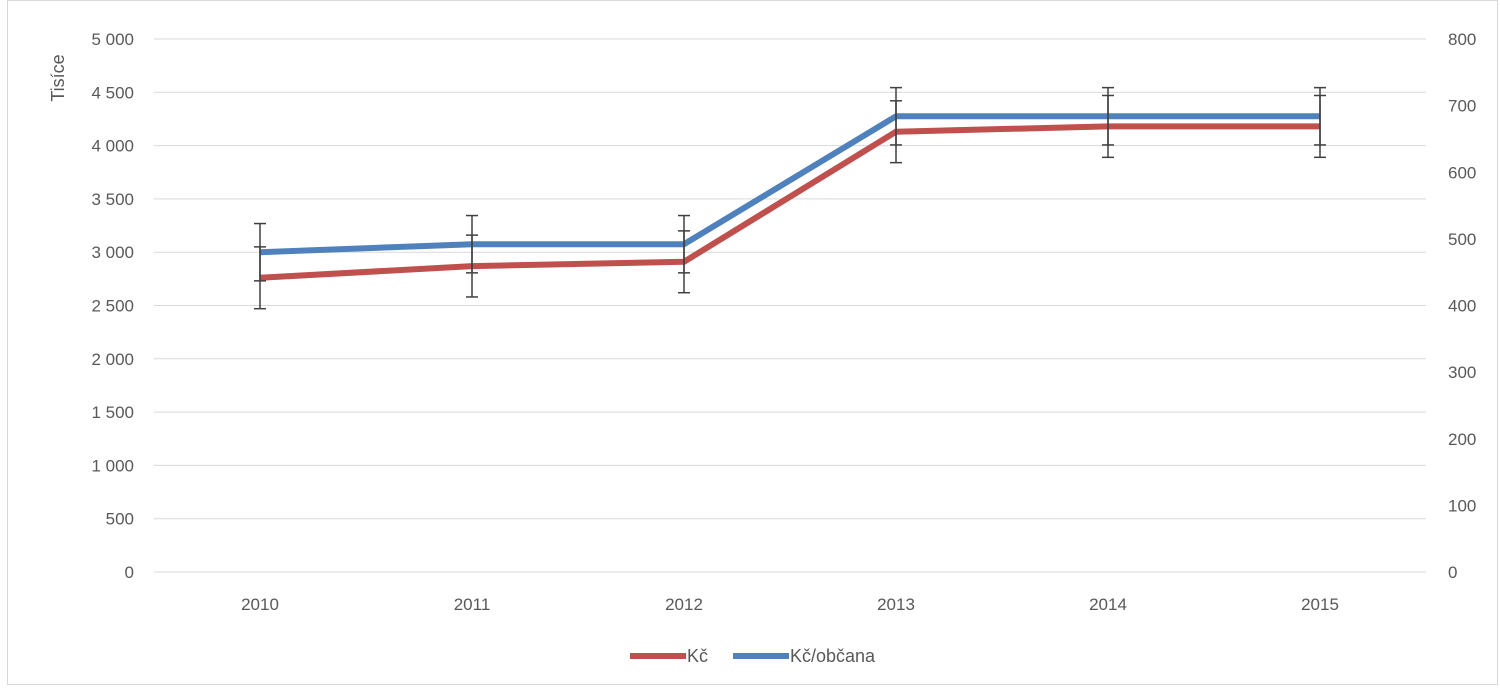 The height and width of the screenshot is (691, 1500). What do you see at coordinates (112, 359) in the screenshot?
I see `left-tick-label: 2 000` at bounding box center [112, 359].